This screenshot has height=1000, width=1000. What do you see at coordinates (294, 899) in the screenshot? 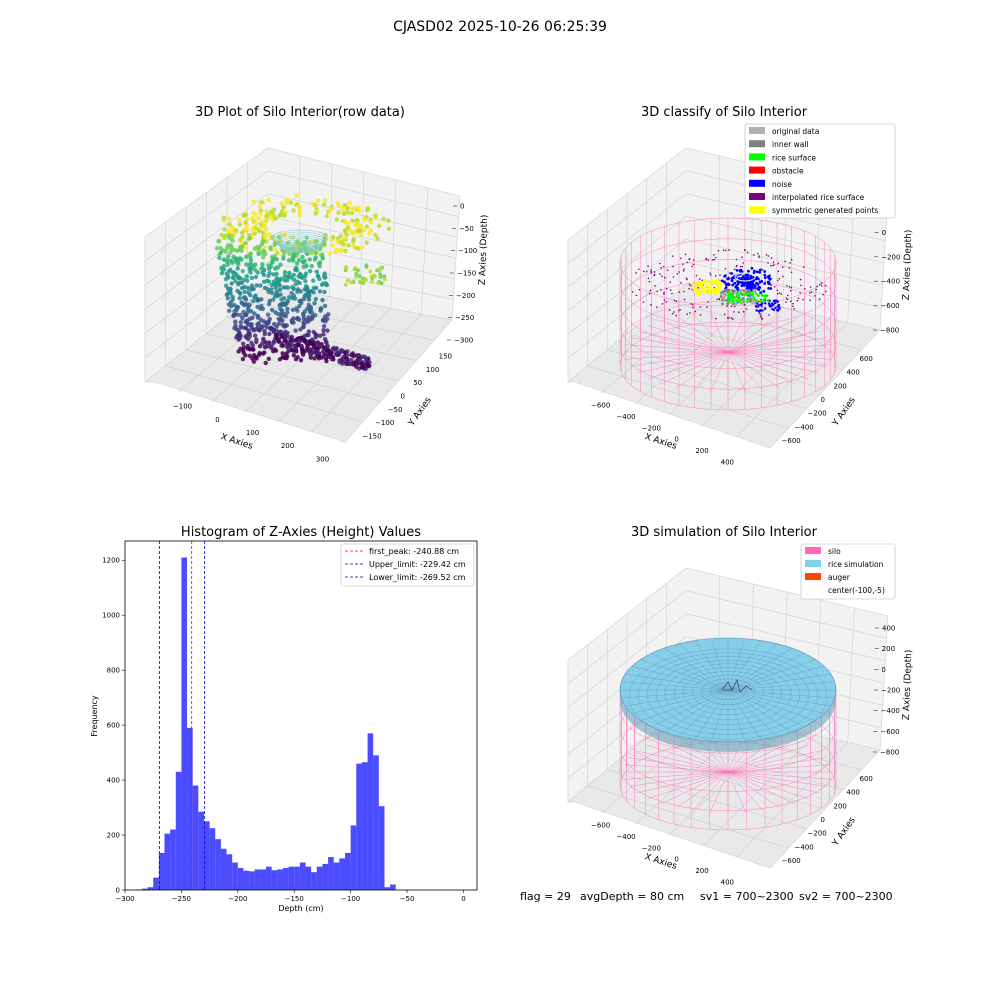
I see `x-tick-label: −150` at bounding box center [294, 899].